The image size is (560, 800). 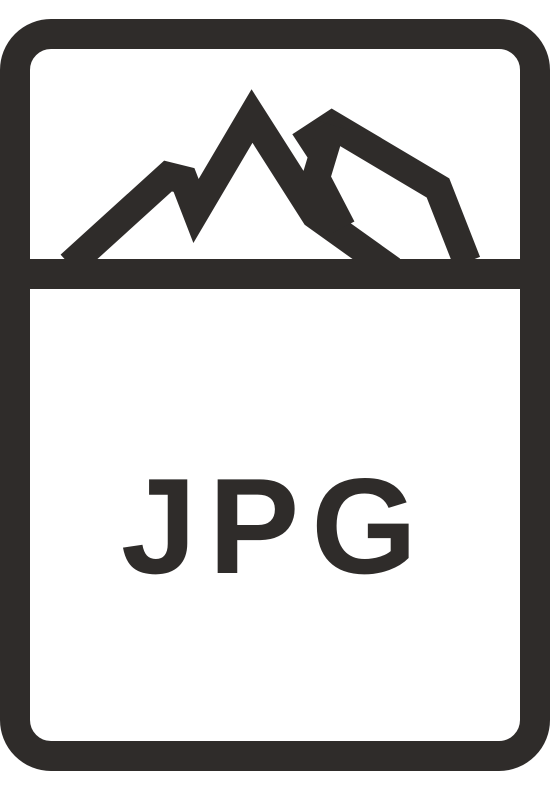 What do you see at coordinates (275, 526) in the screenshot?
I see `file-type-label: JPG` at bounding box center [275, 526].